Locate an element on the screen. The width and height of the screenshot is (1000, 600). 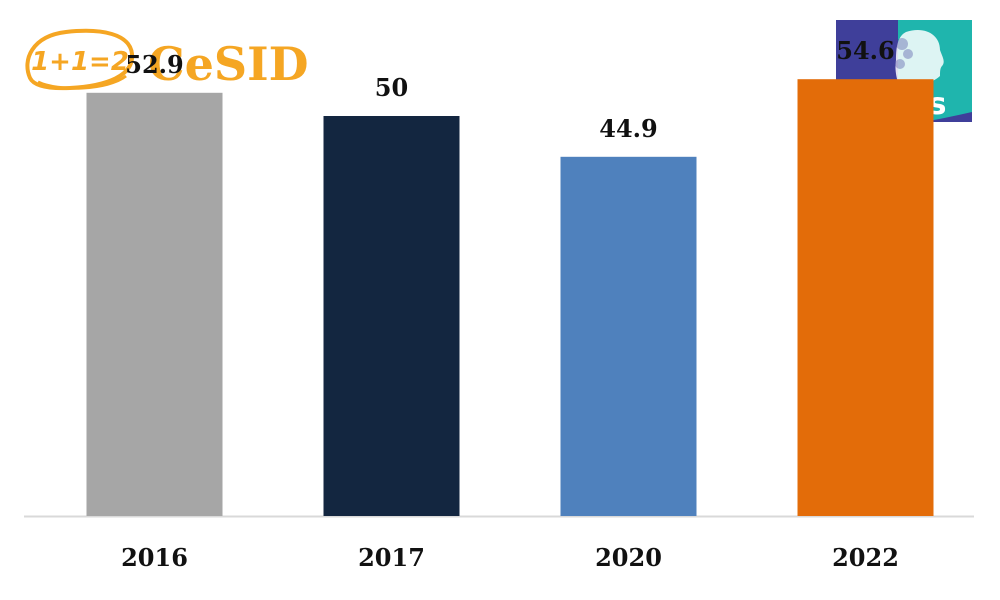
head-silhouette-icon is located at coordinates (919, 62).